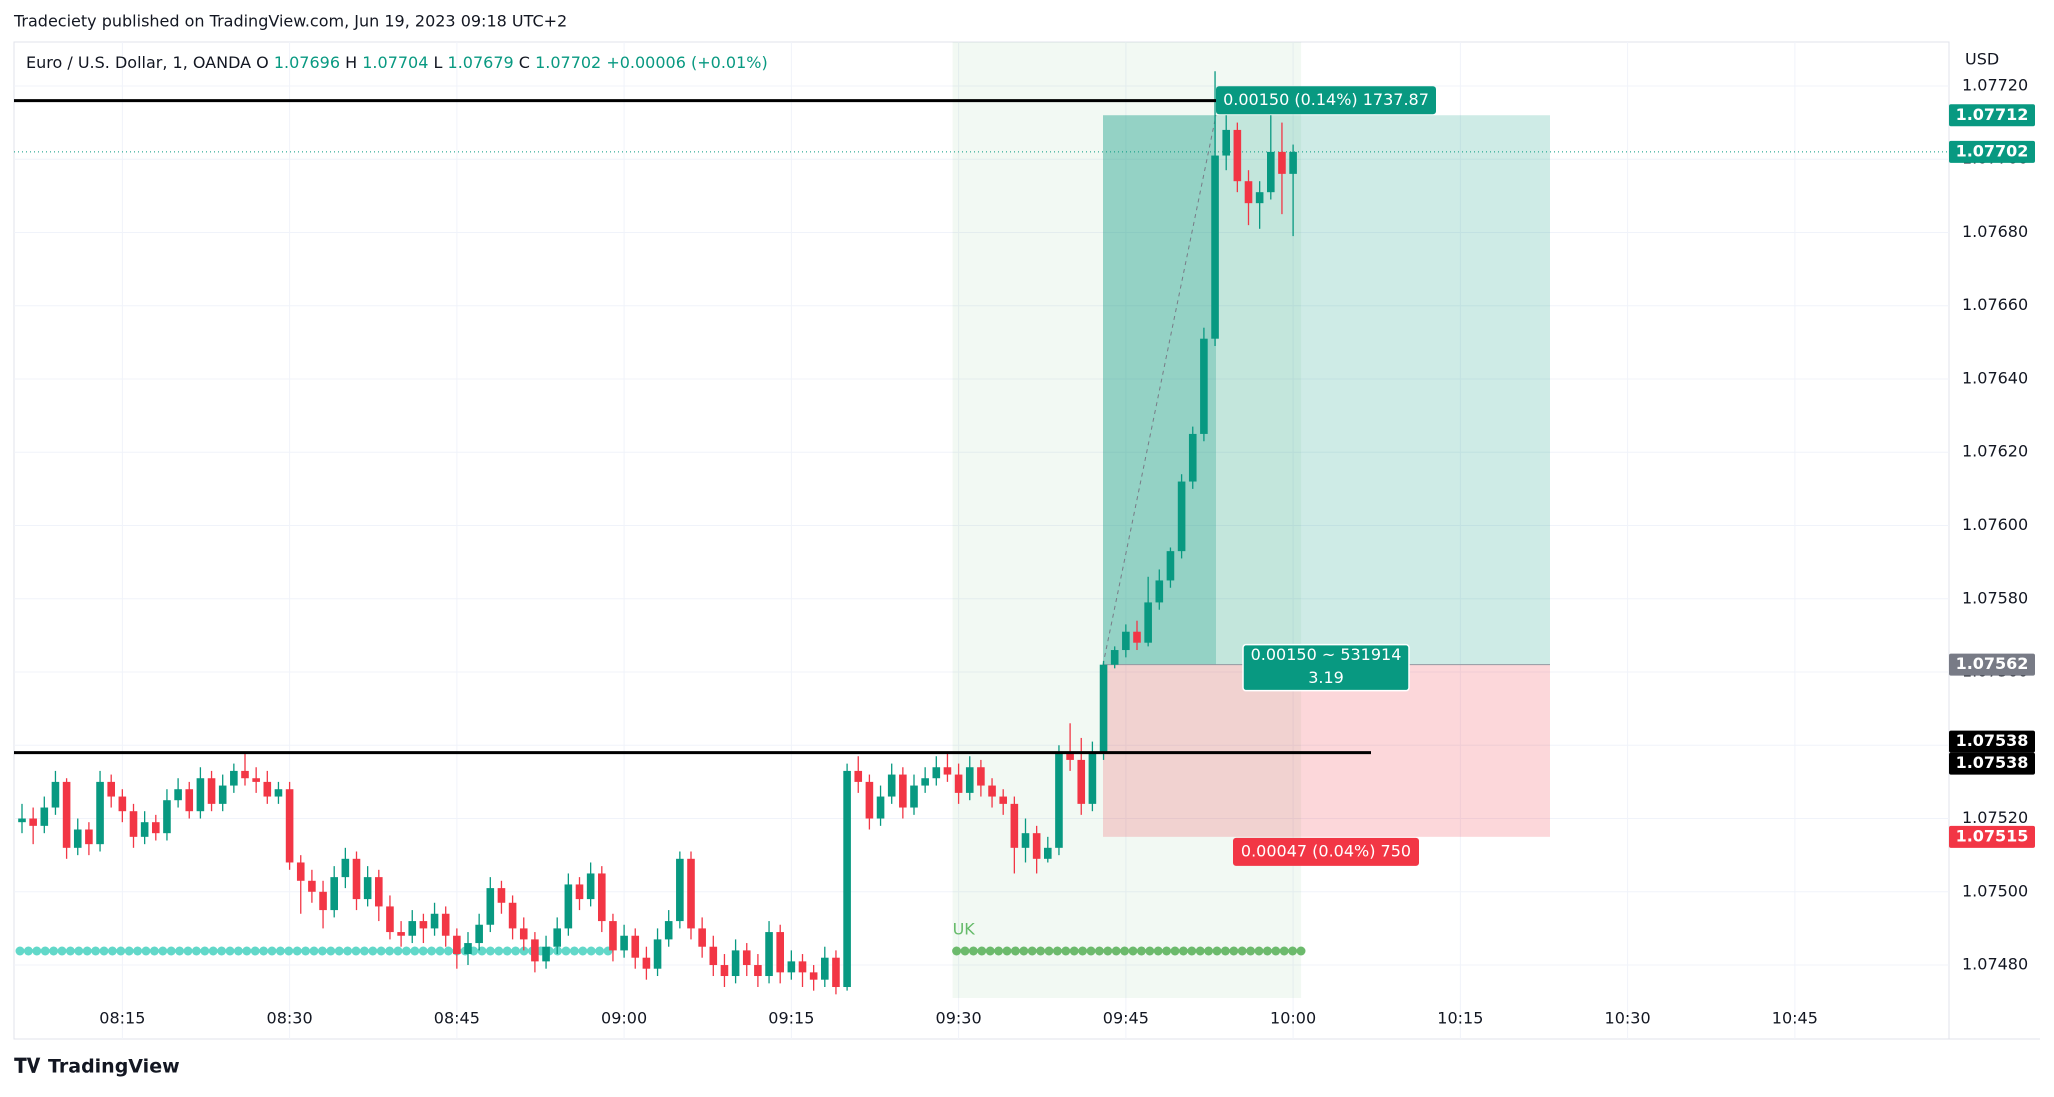 Image resolution: width=2054 pixels, height=1097 pixels. What do you see at coordinates (1995, 524) in the screenshot?
I see `y-tick-label: 1.07600` at bounding box center [1995, 524].